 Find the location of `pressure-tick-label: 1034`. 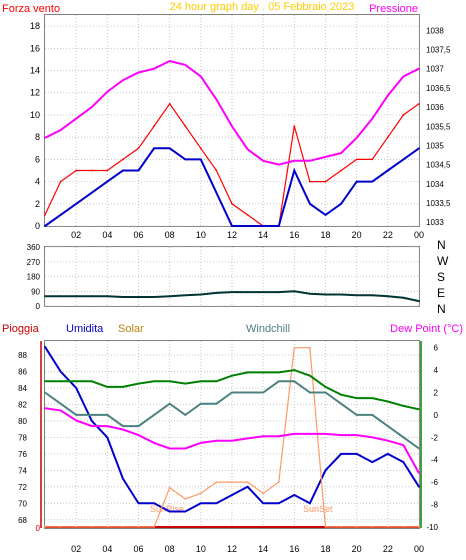

pressure-tick-label: 1034 is located at coordinates (435, 184).